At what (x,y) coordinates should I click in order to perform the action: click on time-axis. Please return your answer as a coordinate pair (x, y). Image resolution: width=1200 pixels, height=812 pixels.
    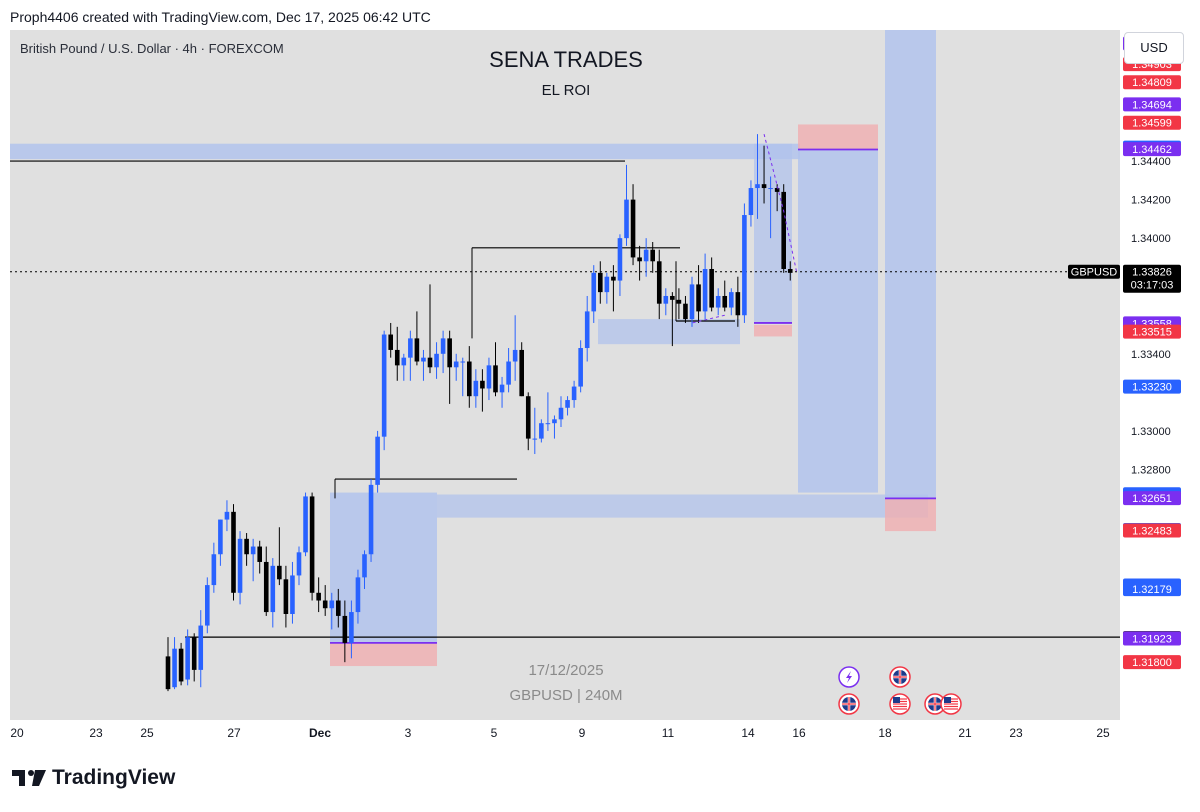
    Looking at the image, I should click on (565, 733).